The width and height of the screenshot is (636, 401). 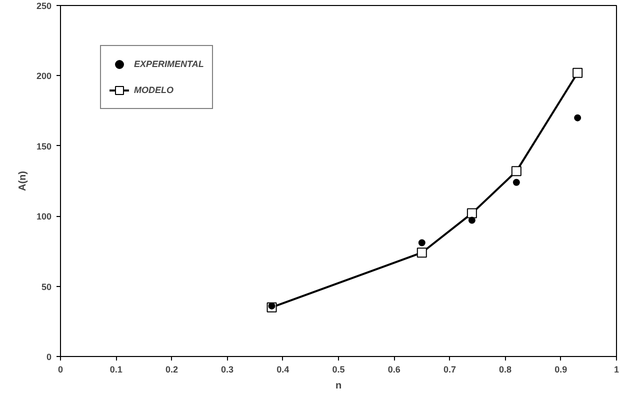 What do you see at coordinates (44, 6) in the screenshot?
I see `y-tick-label: 250` at bounding box center [44, 6].